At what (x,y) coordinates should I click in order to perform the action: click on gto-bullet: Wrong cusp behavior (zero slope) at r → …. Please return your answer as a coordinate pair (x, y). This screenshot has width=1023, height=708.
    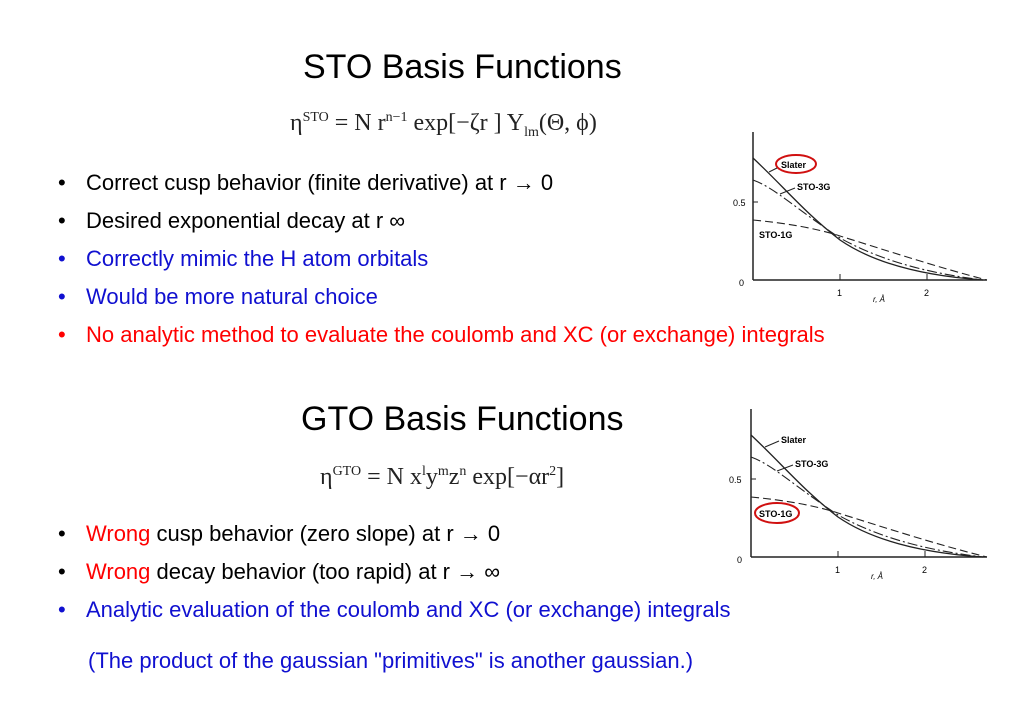
    Looking at the image, I should click on (392, 534).